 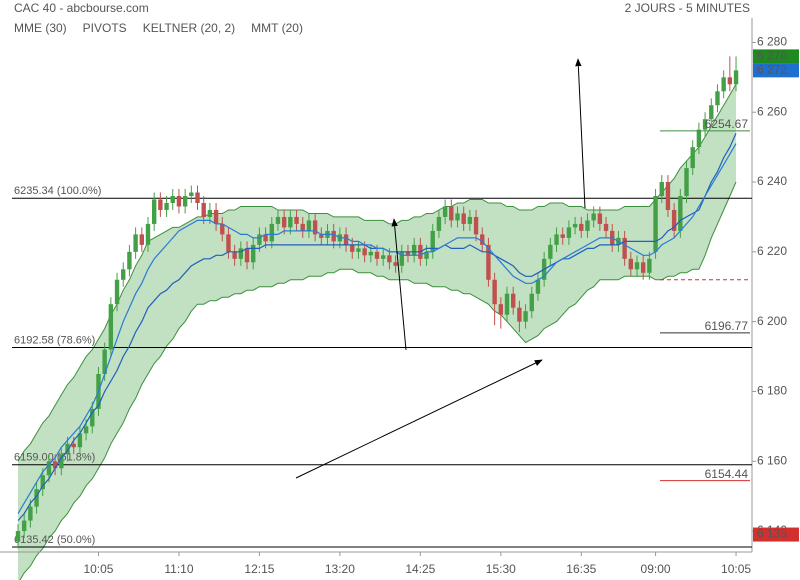 What do you see at coordinates (98, 569) in the screenshot?
I see `x-tick-label: 10:05` at bounding box center [98, 569].